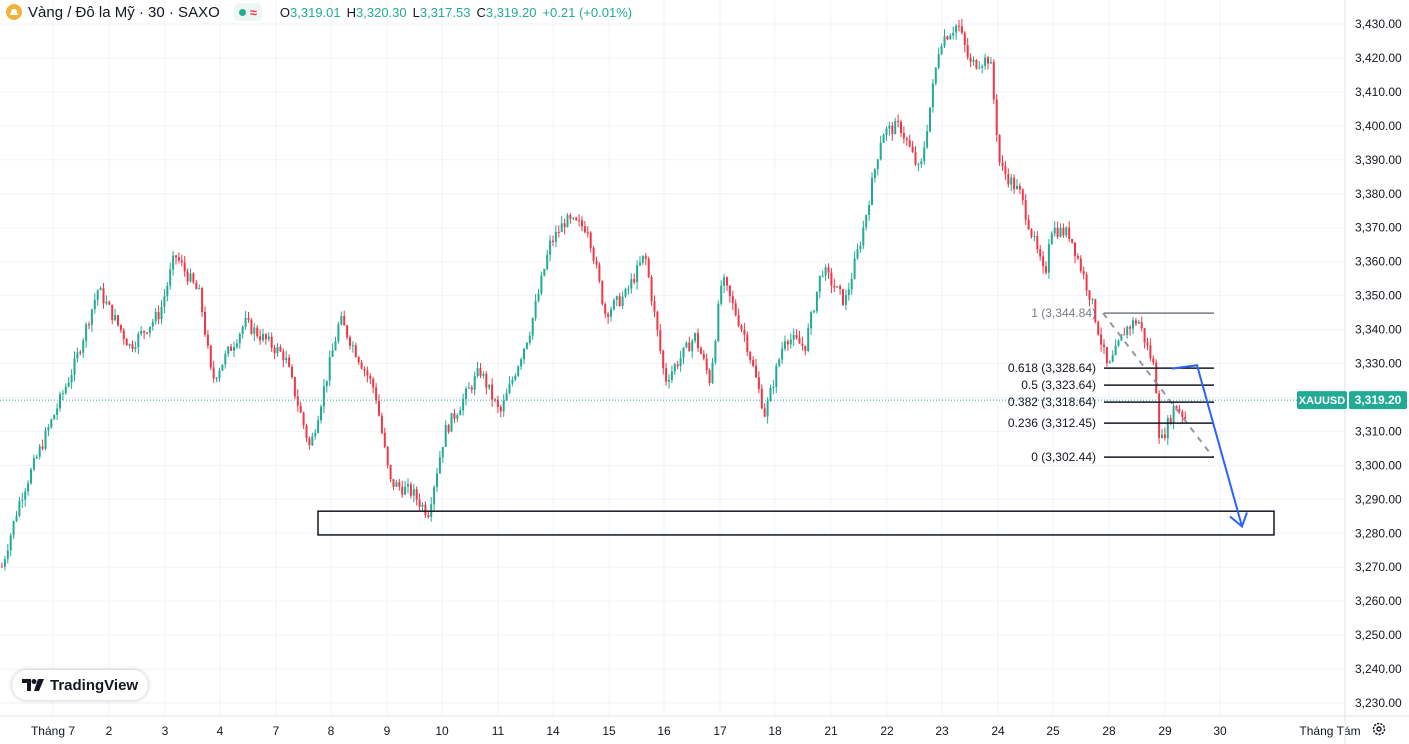  I want to click on x-tick-label: 16, so click(664, 731).